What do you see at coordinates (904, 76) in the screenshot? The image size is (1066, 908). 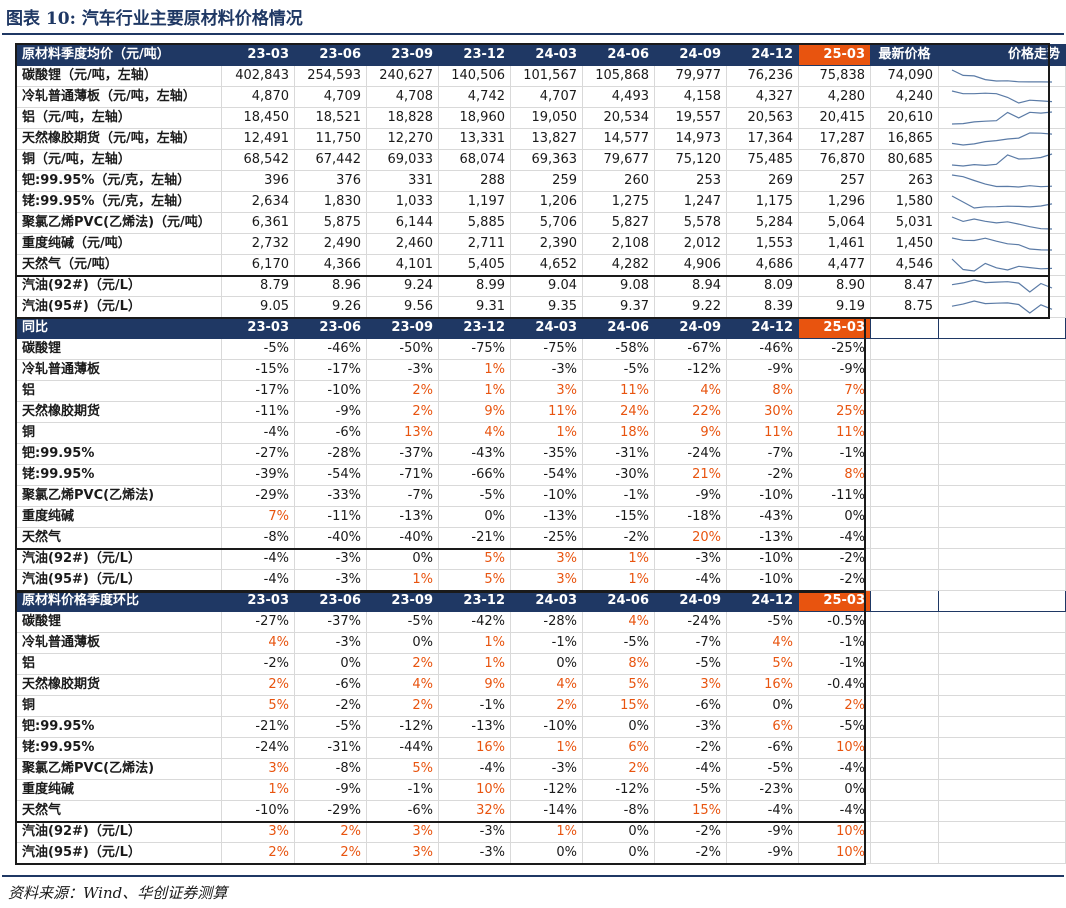 I see `latest-price-cell: 74,090` at bounding box center [904, 76].